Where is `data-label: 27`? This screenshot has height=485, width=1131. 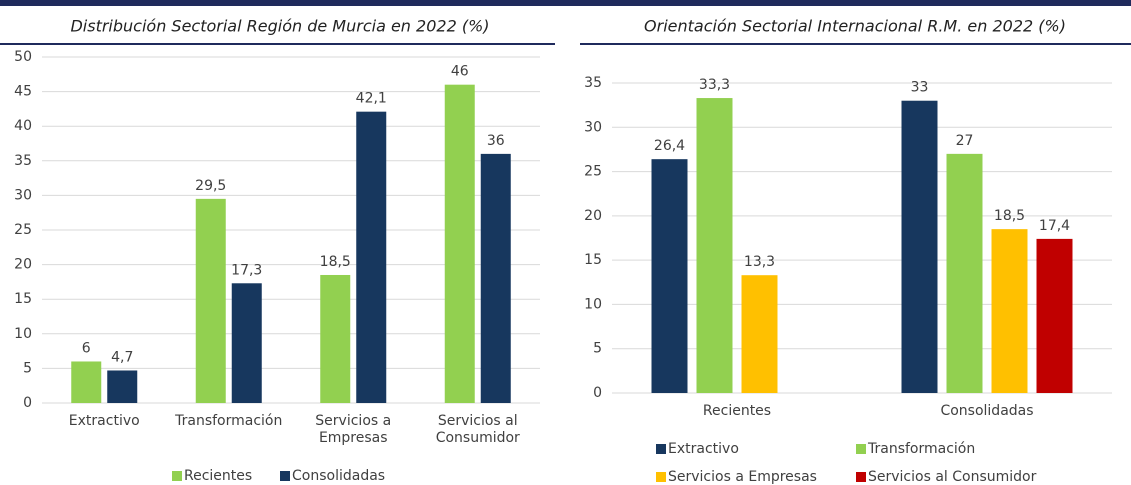
data-label: 27 is located at coordinates (965, 141).